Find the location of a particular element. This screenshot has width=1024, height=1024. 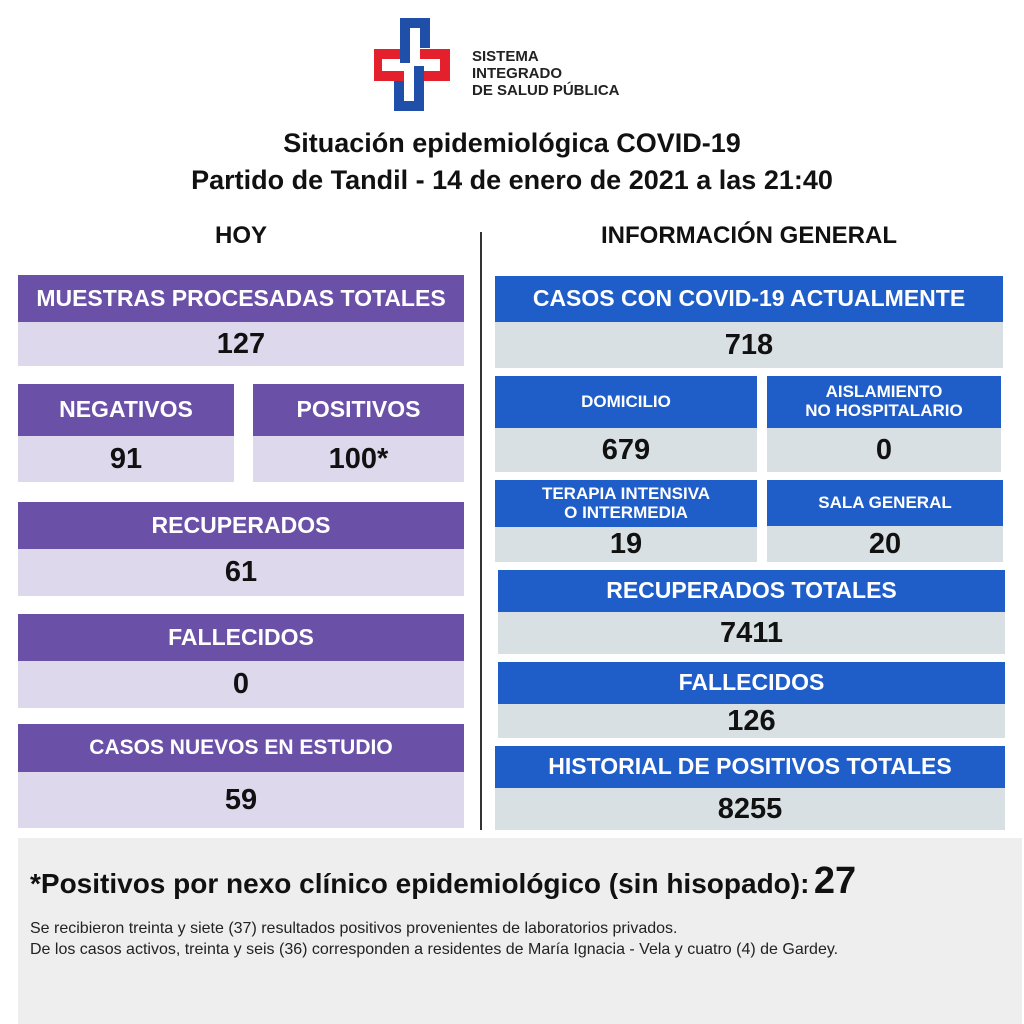

fallecidos-totales-label: FALLECIDOS is located at coordinates (751, 683).